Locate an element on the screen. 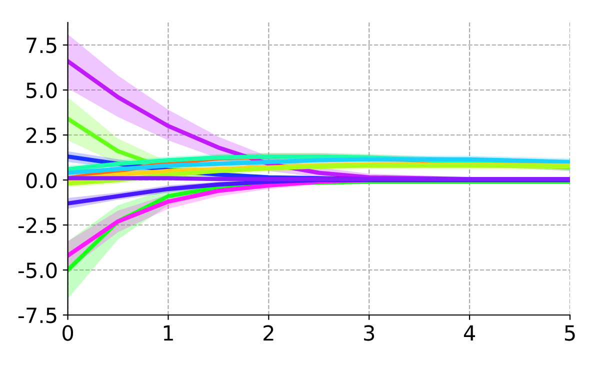 The width and height of the screenshot is (600, 375). y-tick-label: -7.5 is located at coordinates (37, 316).